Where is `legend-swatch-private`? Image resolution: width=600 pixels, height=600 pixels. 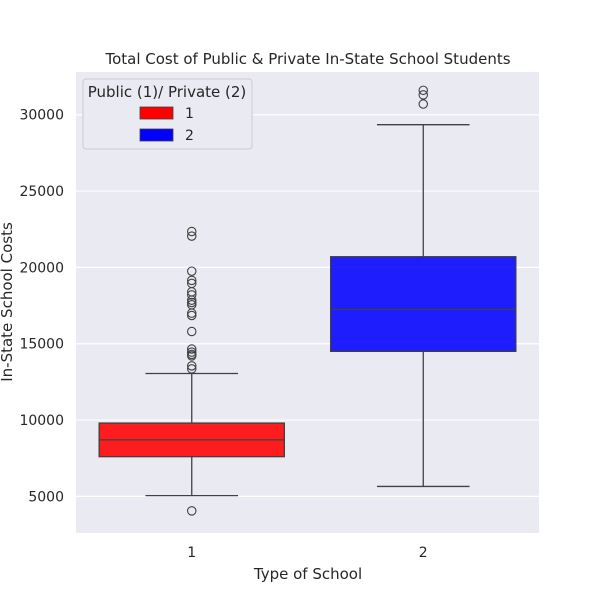 legend-swatch-private is located at coordinates (156, 135).